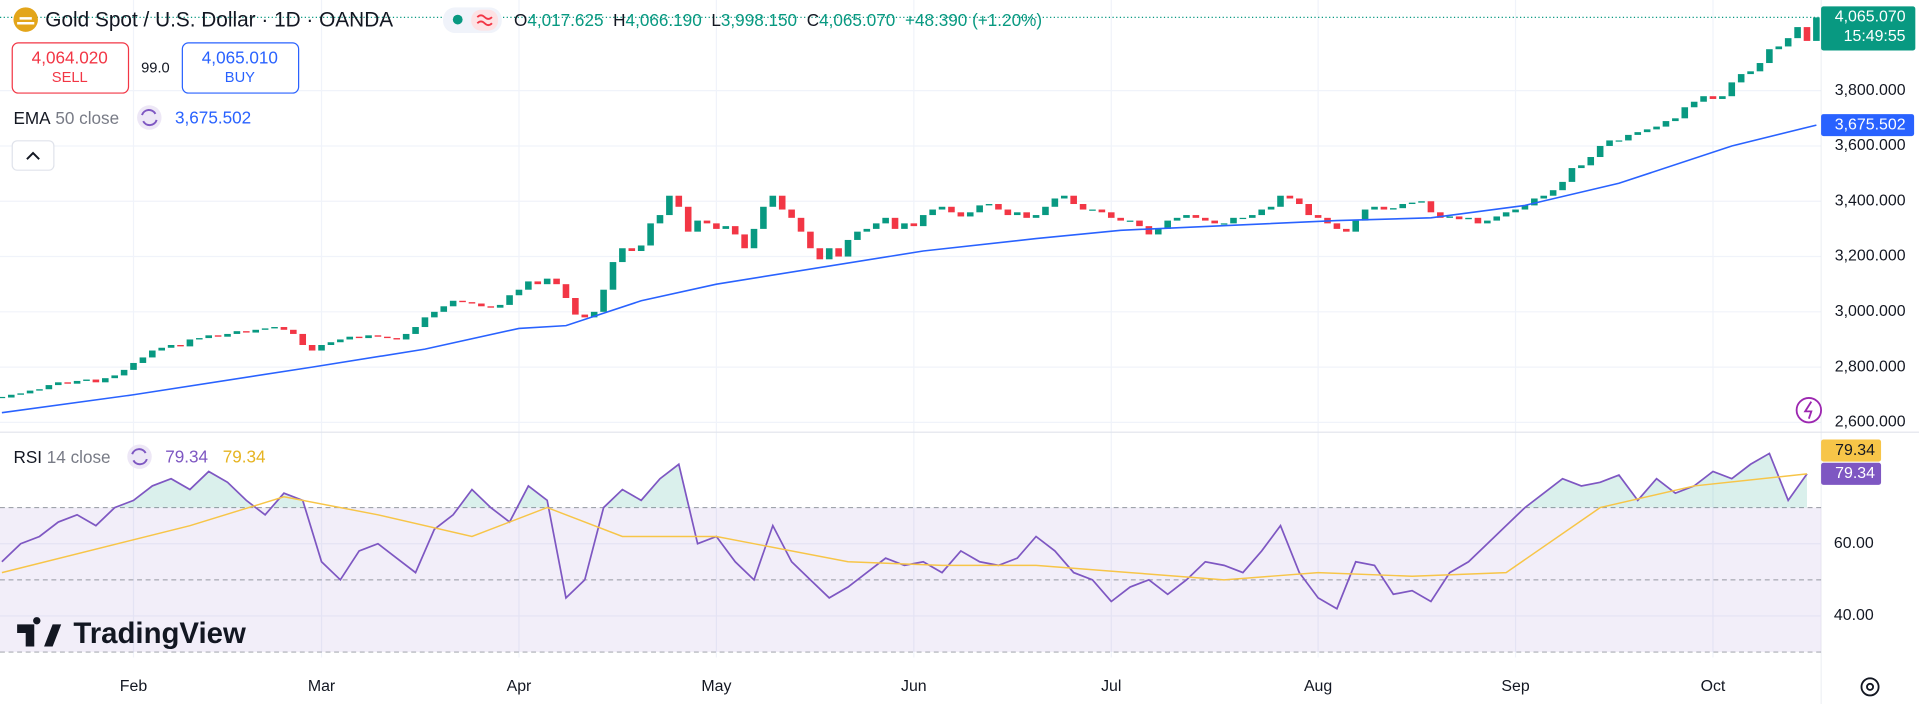 The image size is (1919, 704). I want to click on rsi-icon, so click(139, 456).